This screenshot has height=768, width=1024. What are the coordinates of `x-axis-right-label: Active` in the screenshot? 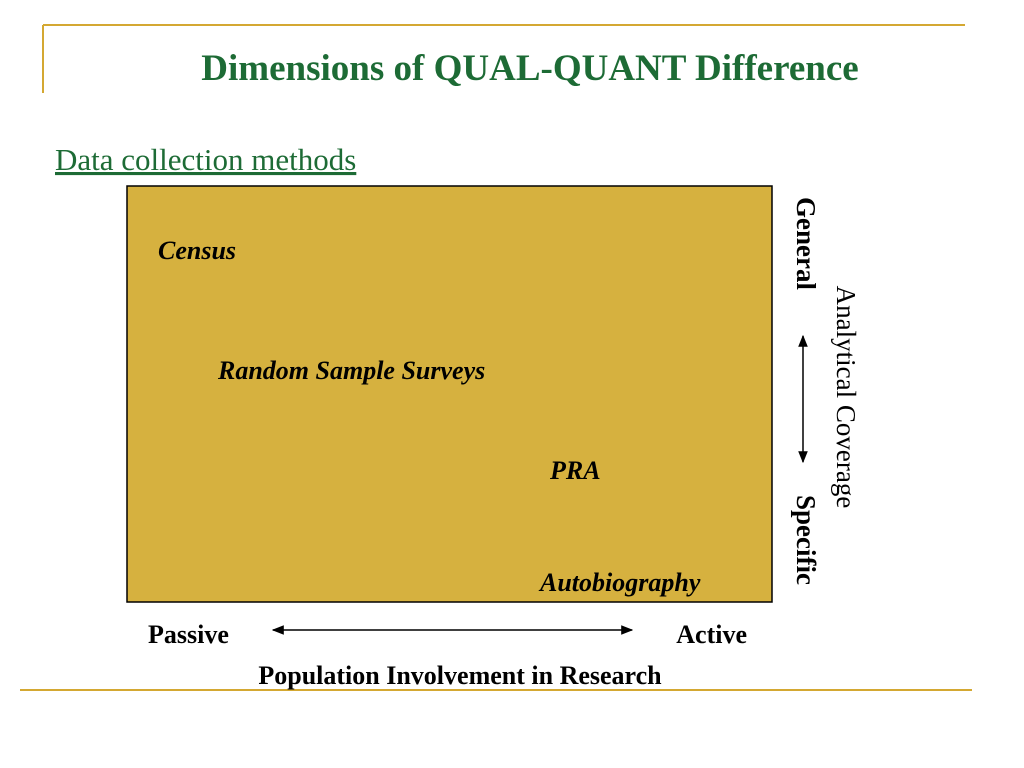 It's located at (711, 634).